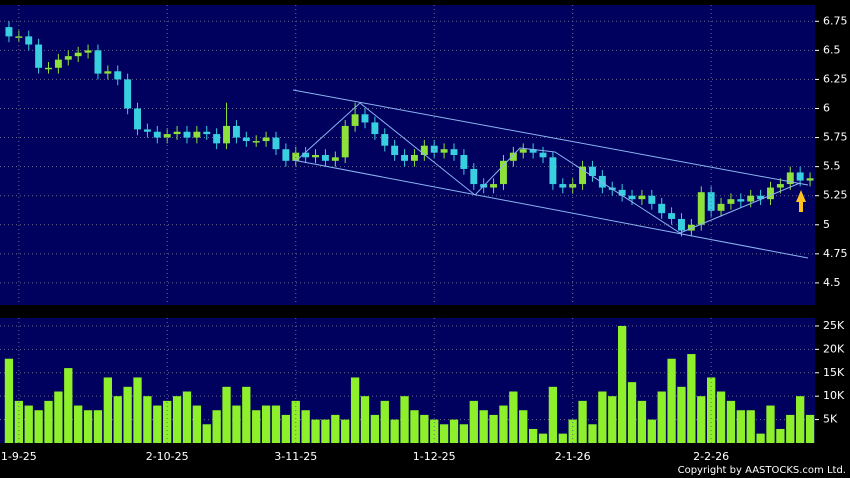 This screenshot has height=478, width=850. I want to click on x-tick-label: 2-10-25, so click(167, 456).